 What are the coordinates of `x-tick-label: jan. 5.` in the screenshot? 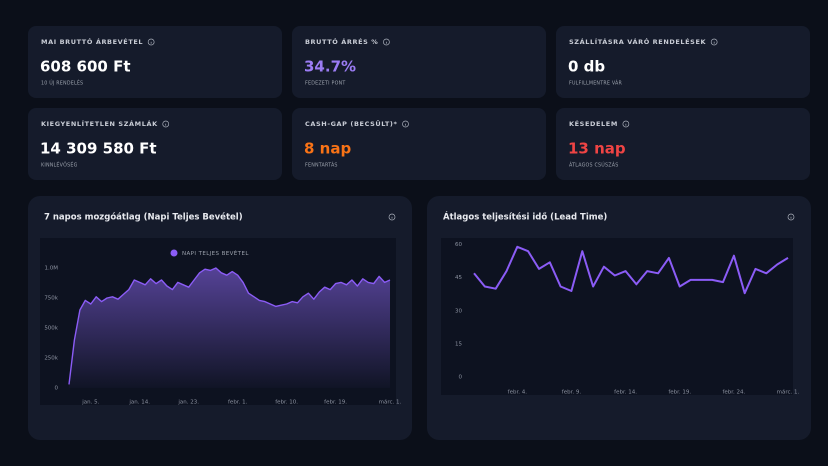 It's located at (90, 403).